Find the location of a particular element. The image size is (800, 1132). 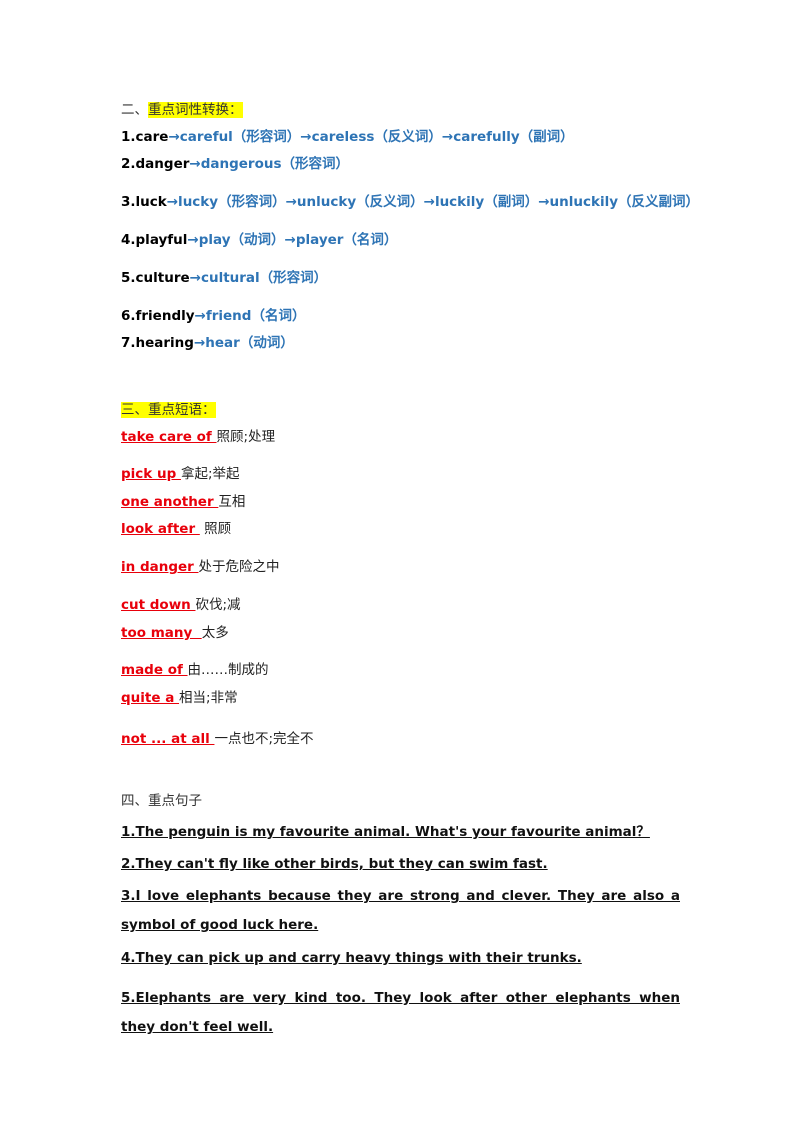

phrase-en: pick up is located at coordinates (151, 474).